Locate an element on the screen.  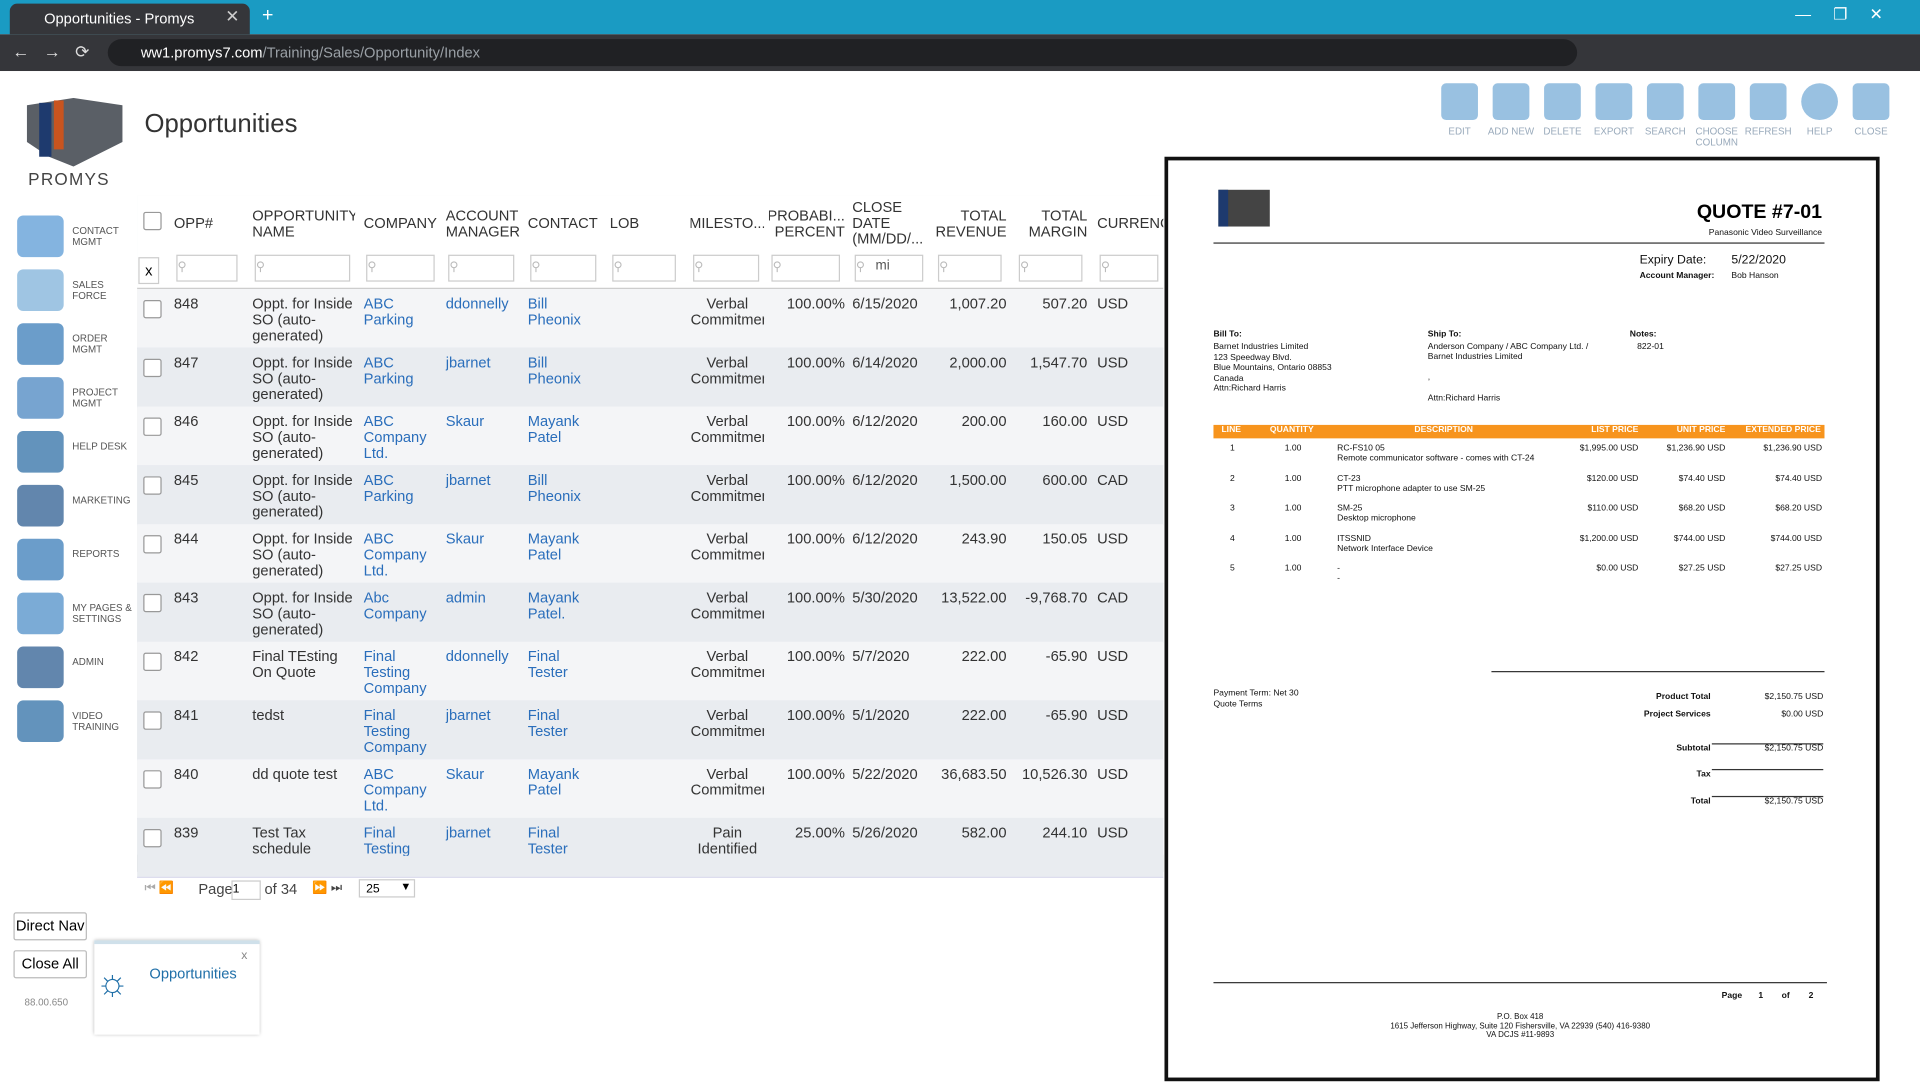
tool-label: CHOOSE COLUMN is located at coordinates (1716, 137).